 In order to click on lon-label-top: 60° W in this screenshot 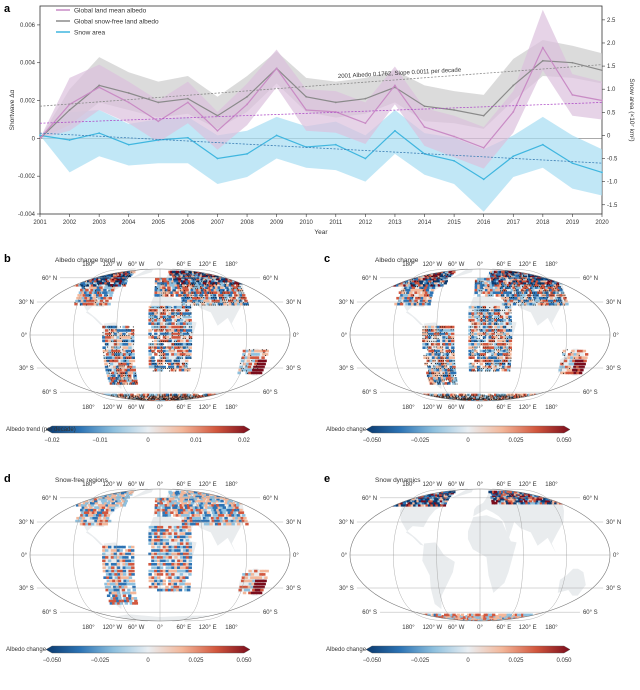, I will do `click(136, 265)`.